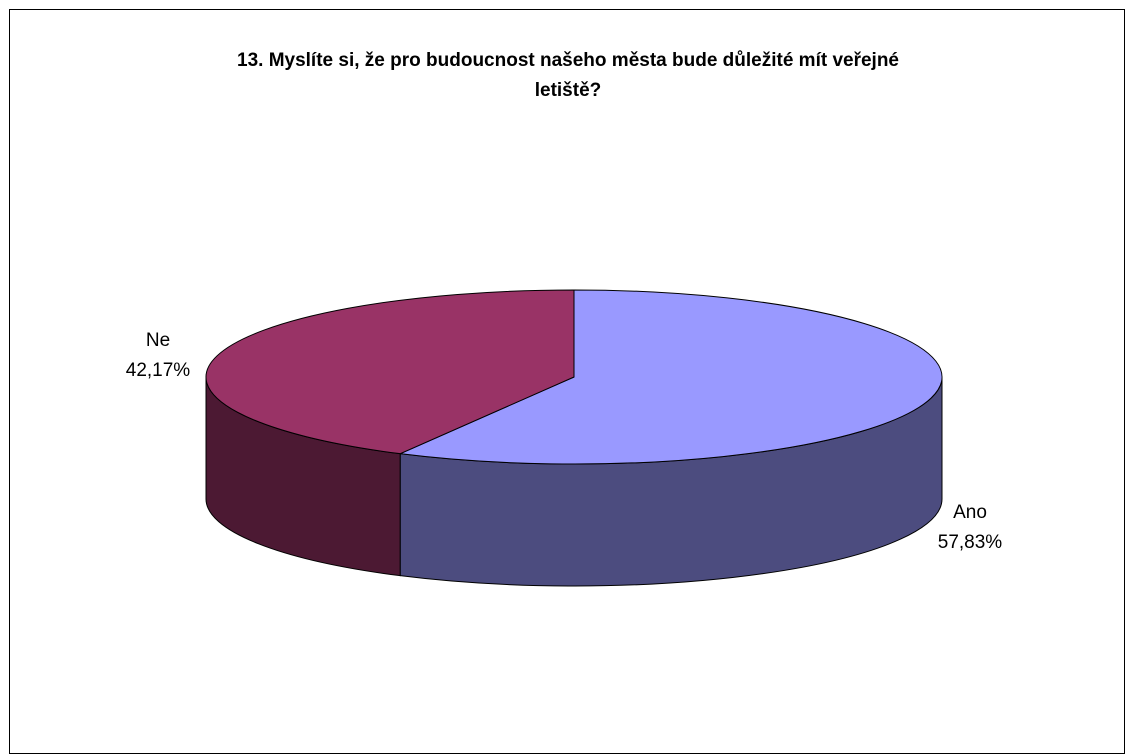 The width and height of the screenshot is (1127, 756). I want to click on pie-slice-ano, so click(670, 377).